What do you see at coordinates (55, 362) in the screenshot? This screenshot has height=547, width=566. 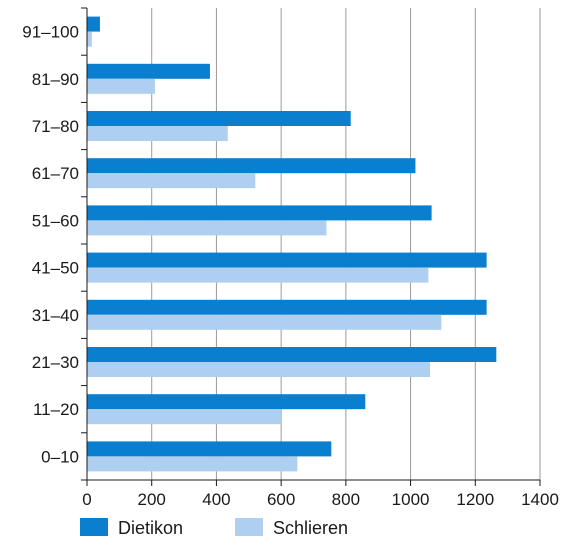 I see `category-label: 21–30` at bounding box center [55, 362].